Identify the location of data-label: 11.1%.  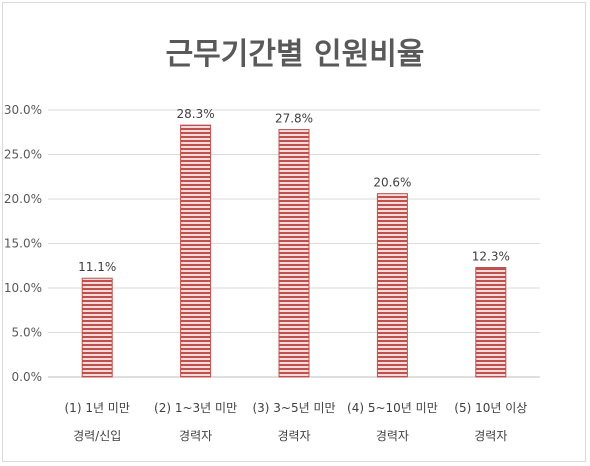
(97, 267).